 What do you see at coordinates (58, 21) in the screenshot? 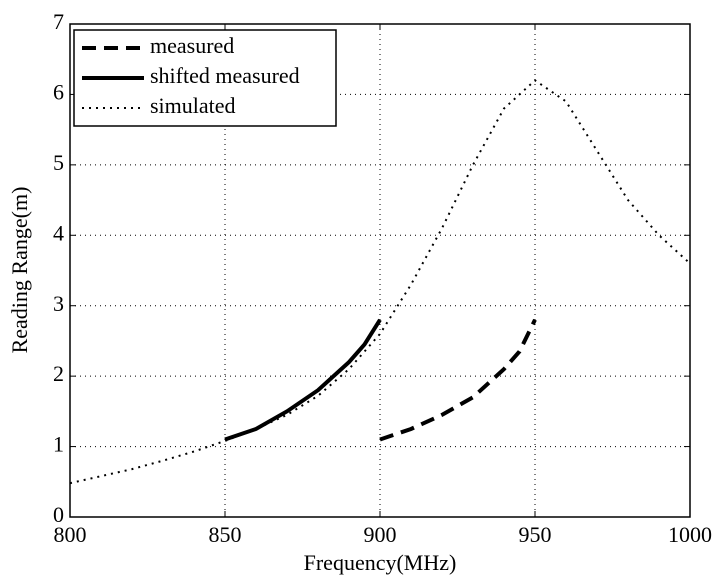
I see `y-tick-label: 7` at bounding box center [58, 21].